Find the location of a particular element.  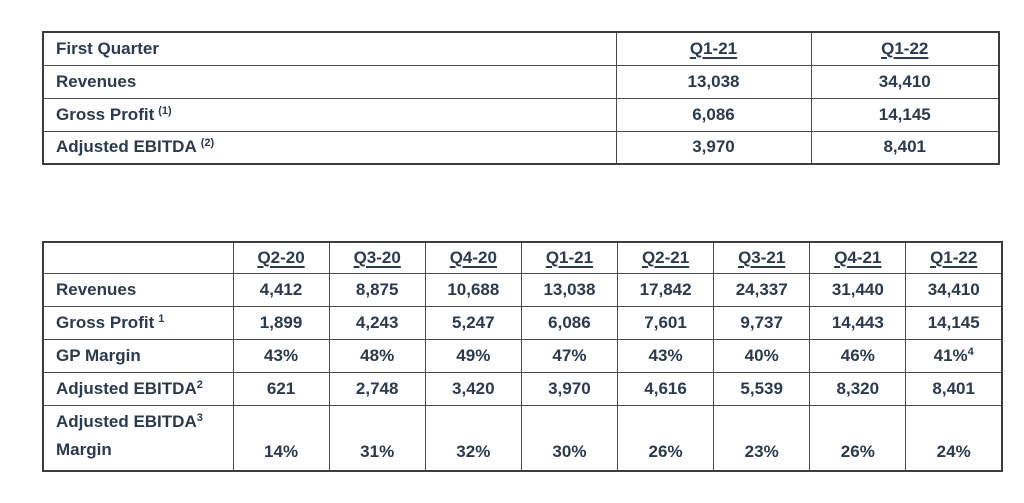

value-cell: 2,748 is located at coordinates (377, 388).